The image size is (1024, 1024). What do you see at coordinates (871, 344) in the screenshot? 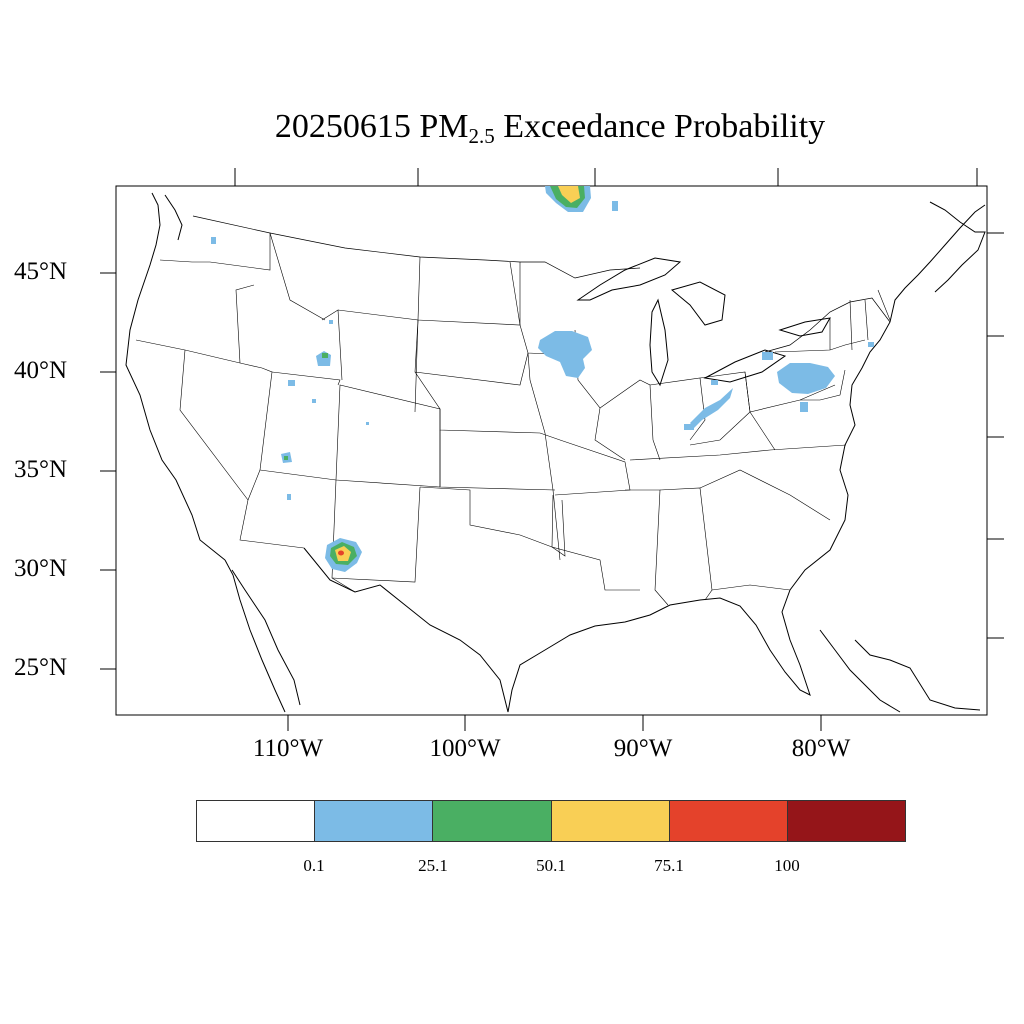
I see `prob-area-ct-blue` at bounding box center [871, 344].